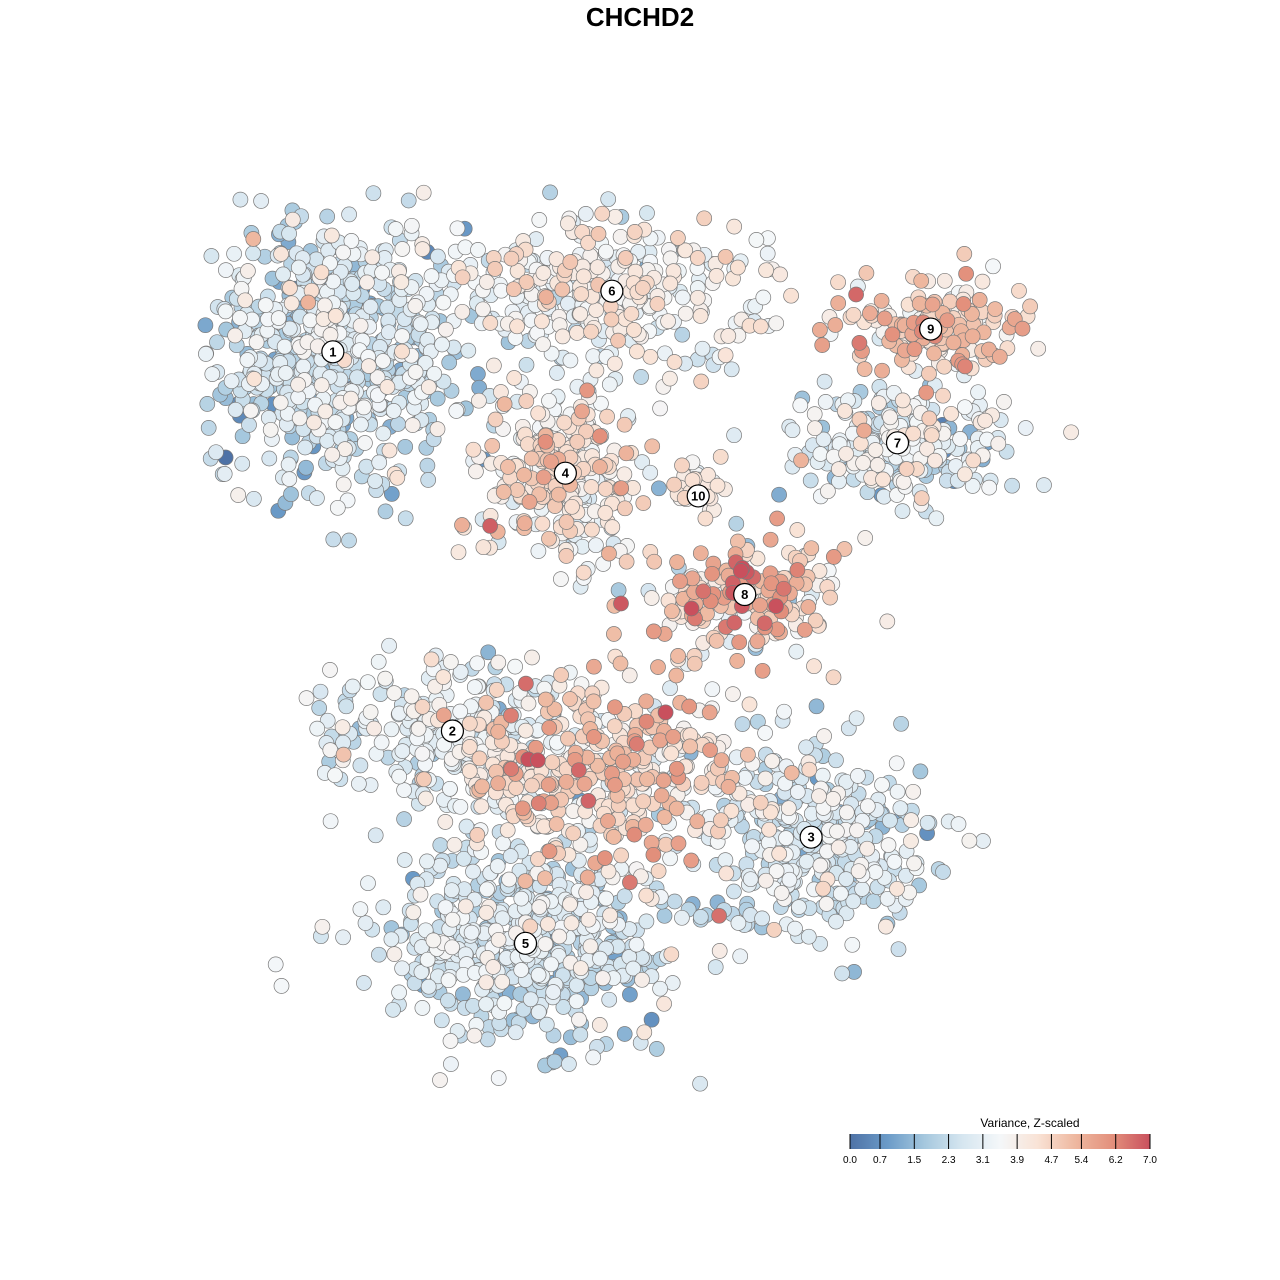 This screenshot has width=1280, height=1280. What do you see at coordinates (332, 351) in the screenshot?
I see `cluster-label-text: 1` at bounding box center [332, 351].